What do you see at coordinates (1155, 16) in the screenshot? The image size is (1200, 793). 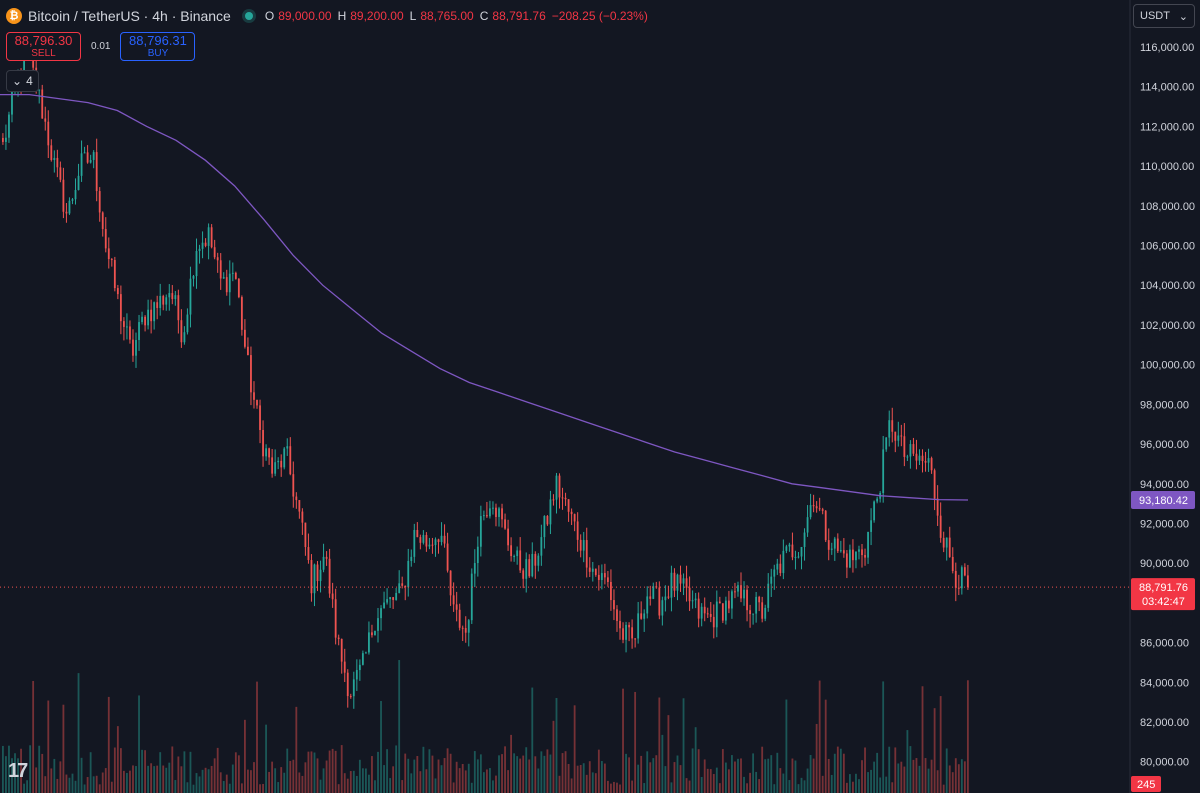 I see `currency-selected: USDT` at bounding box center [1155, 16].